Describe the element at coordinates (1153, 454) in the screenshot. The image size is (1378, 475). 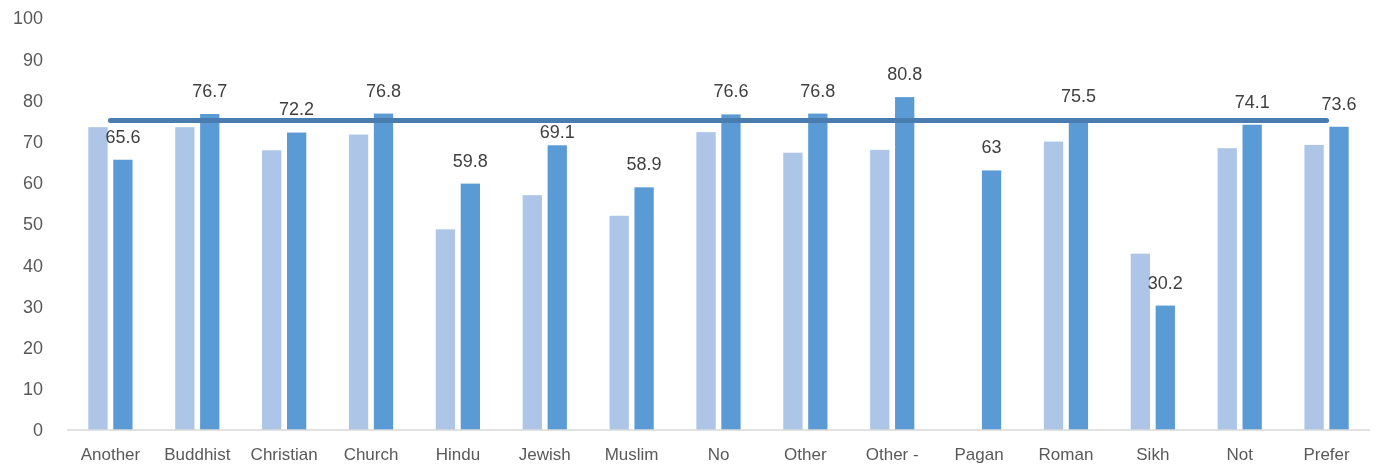
I see `x-tick-label: Sikh` at that location.